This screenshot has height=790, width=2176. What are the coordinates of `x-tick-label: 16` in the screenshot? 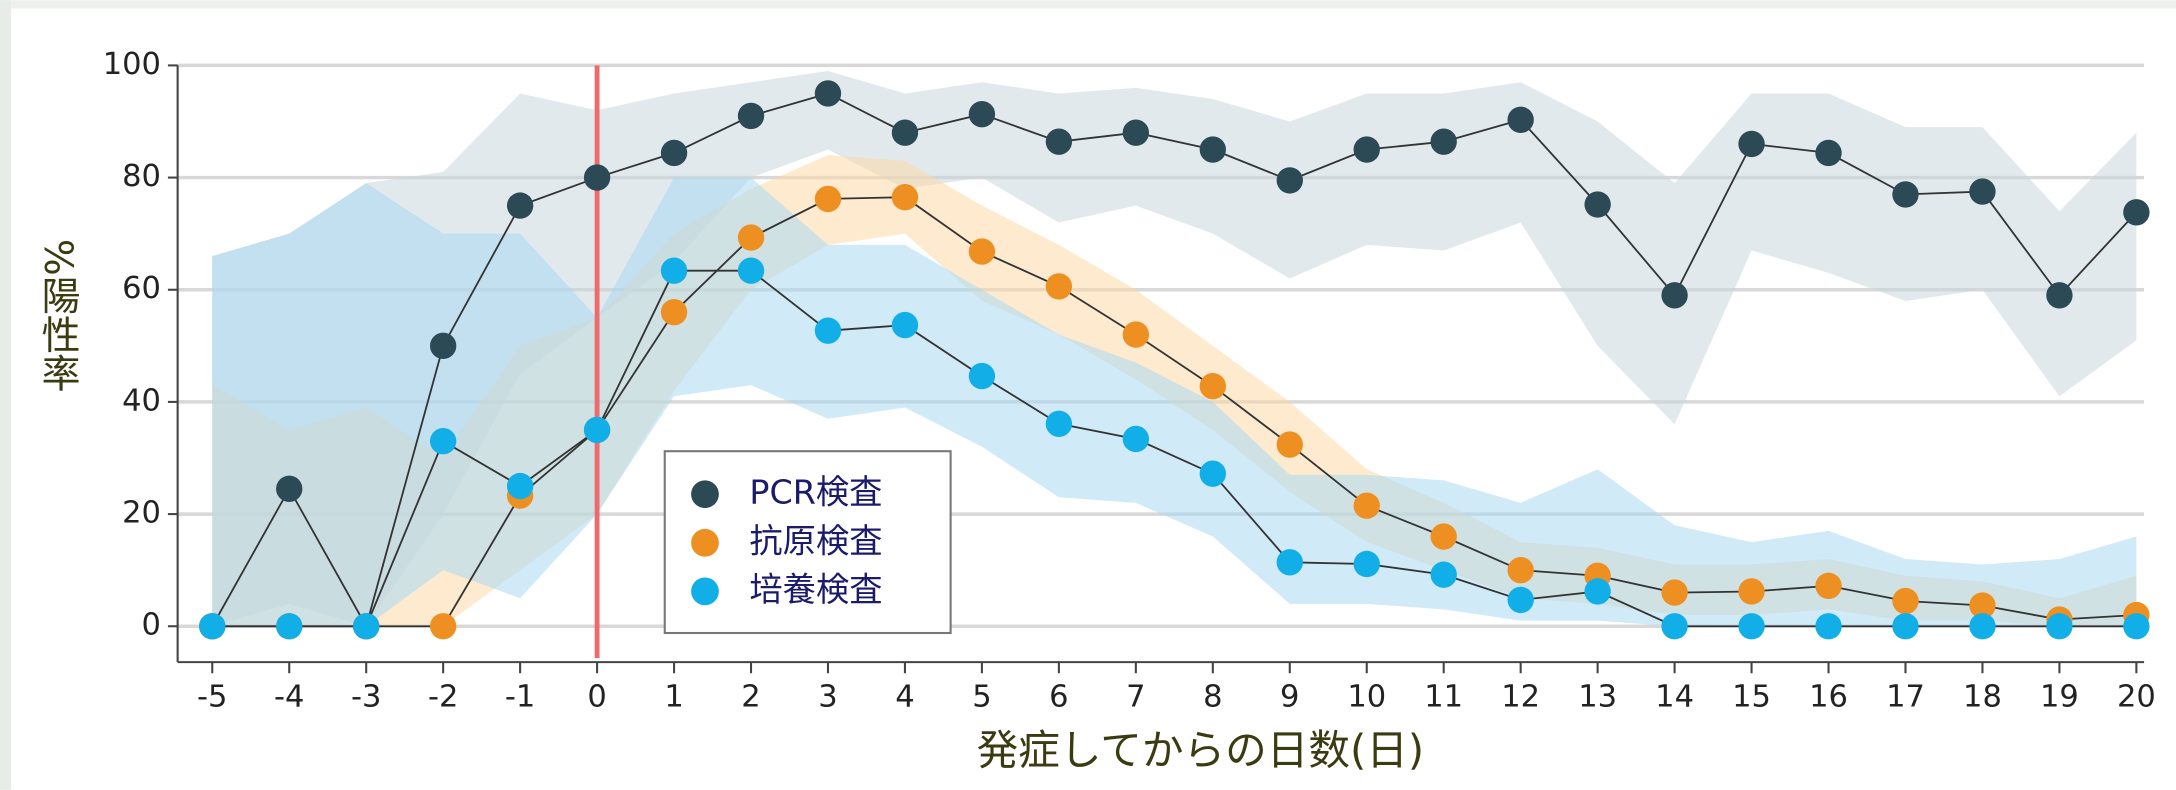 It's located at (1828, 697).